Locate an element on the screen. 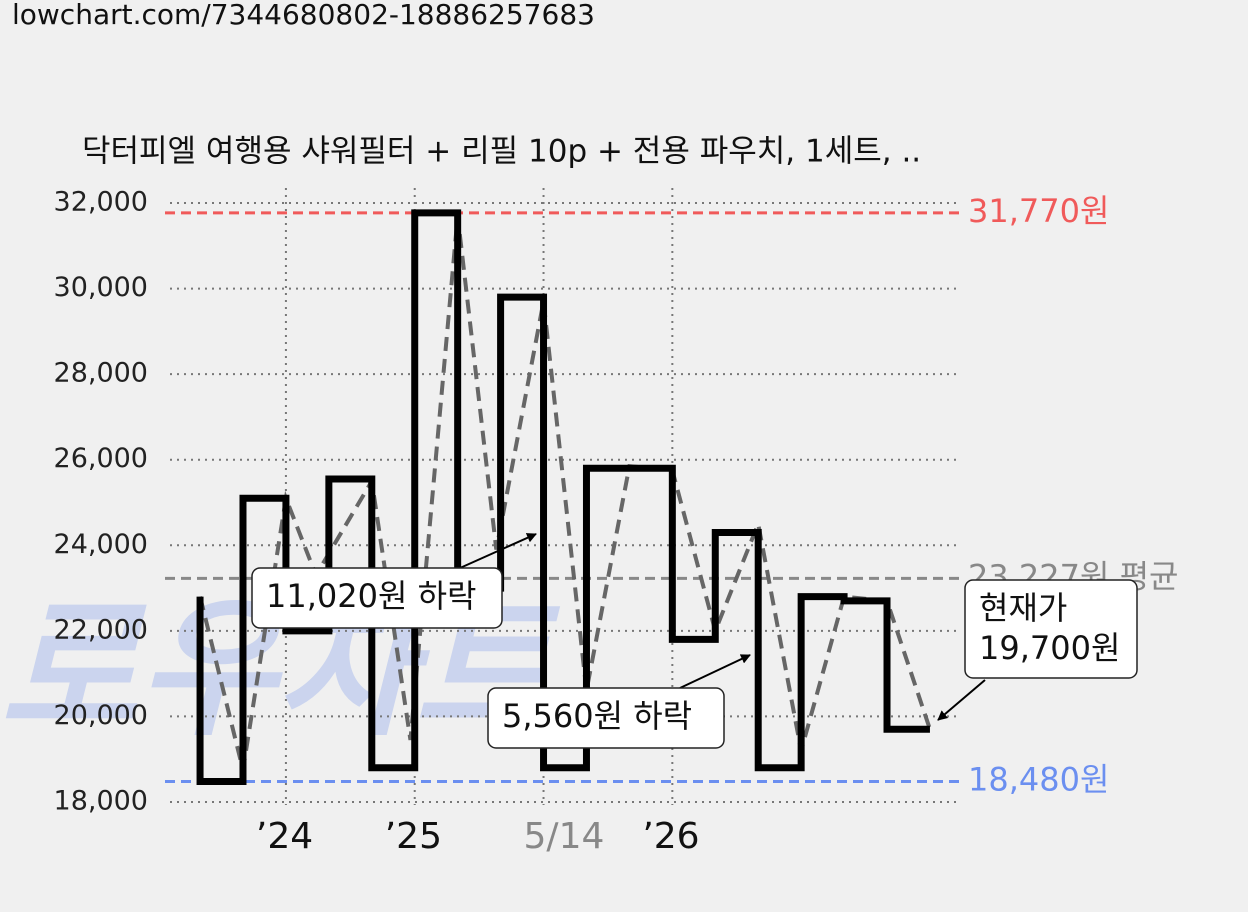 Image resolution: width=1248 pixels, height=912 pixels. annotation-line: 현재가 is located at coordinates (1023, 608).